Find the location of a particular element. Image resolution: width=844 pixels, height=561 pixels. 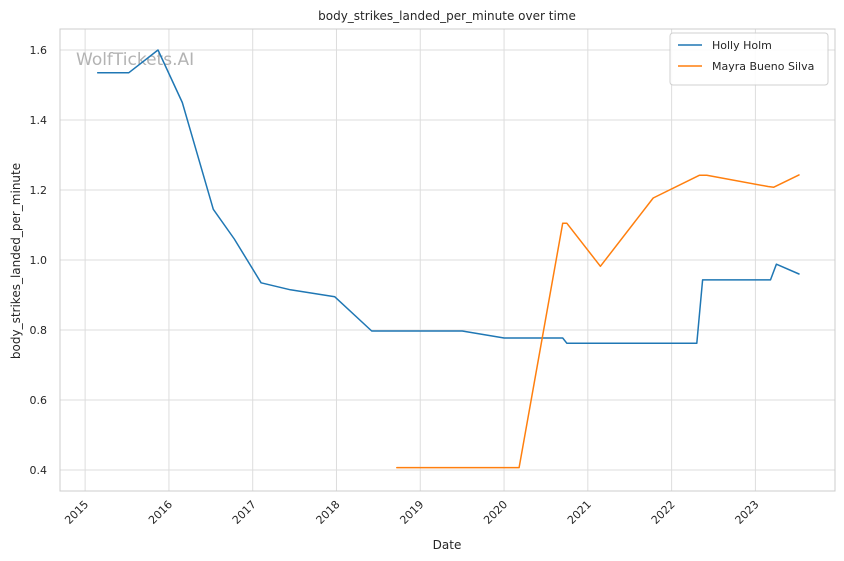

y-tick-label: 1.0 is located at coordinates (39, 260).